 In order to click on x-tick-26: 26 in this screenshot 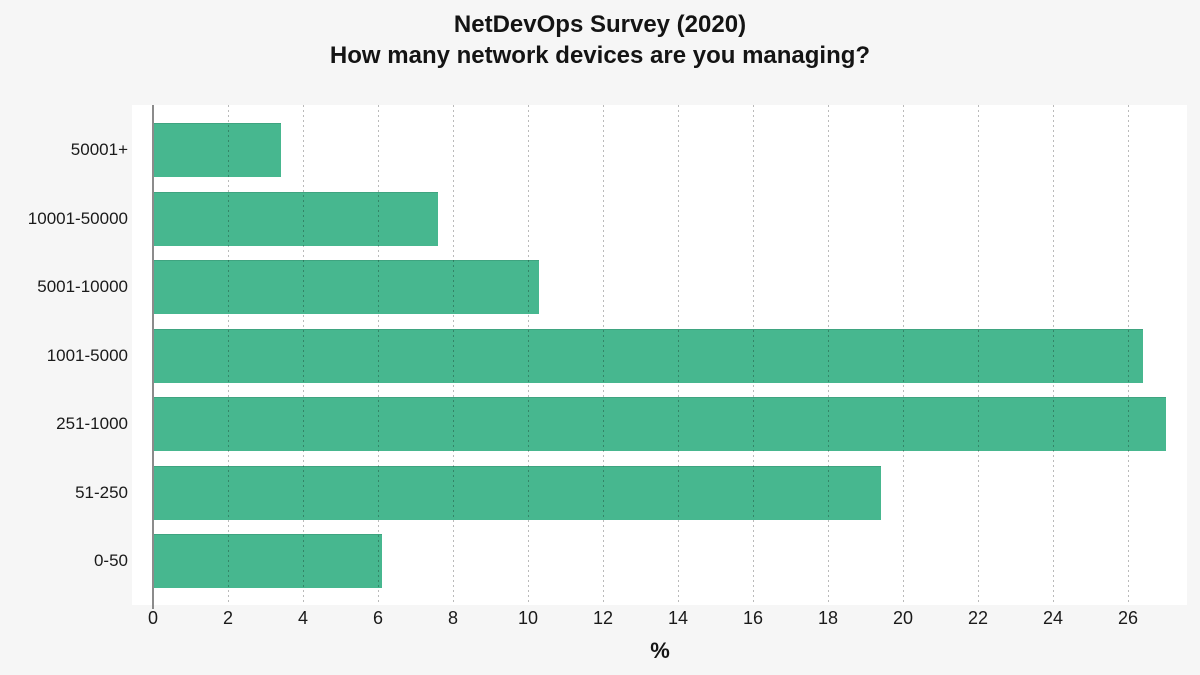, I will do `click(1128, 618)`.